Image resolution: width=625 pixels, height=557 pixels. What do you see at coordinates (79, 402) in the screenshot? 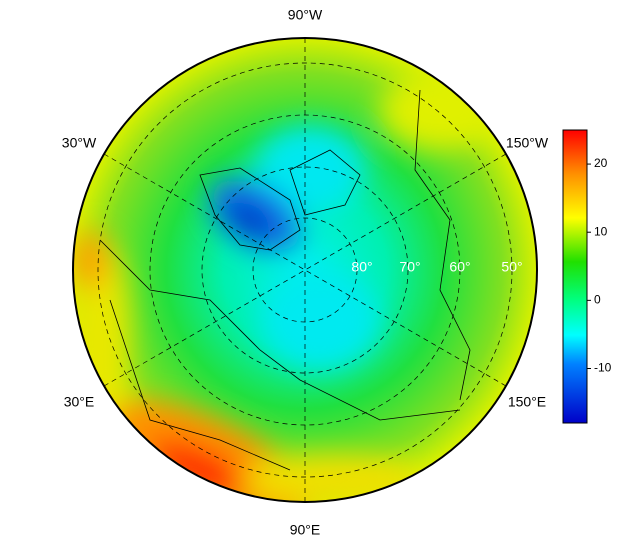
I see `longitude-label: 30°E` at bounding box center [79, 402].